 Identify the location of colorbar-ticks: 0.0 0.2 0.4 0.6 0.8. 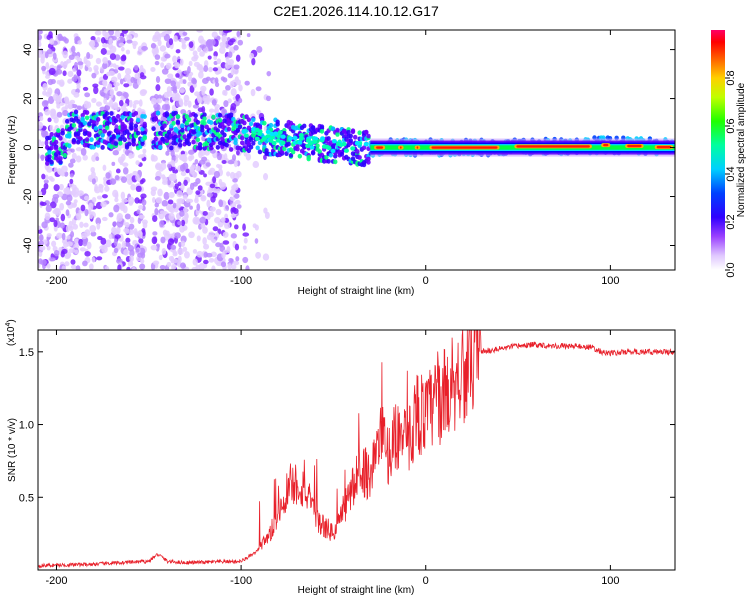
(731, 174).